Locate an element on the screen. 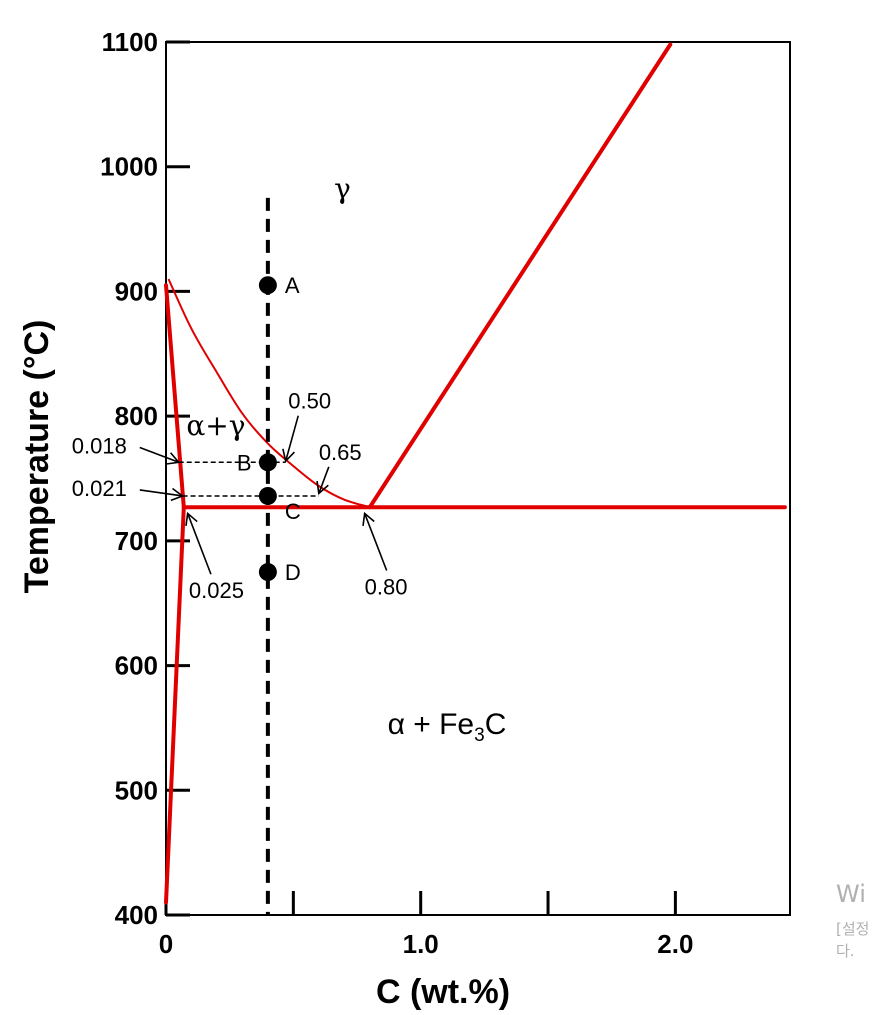  y-tick-label: 1100 is located at coordinates (130, 42).